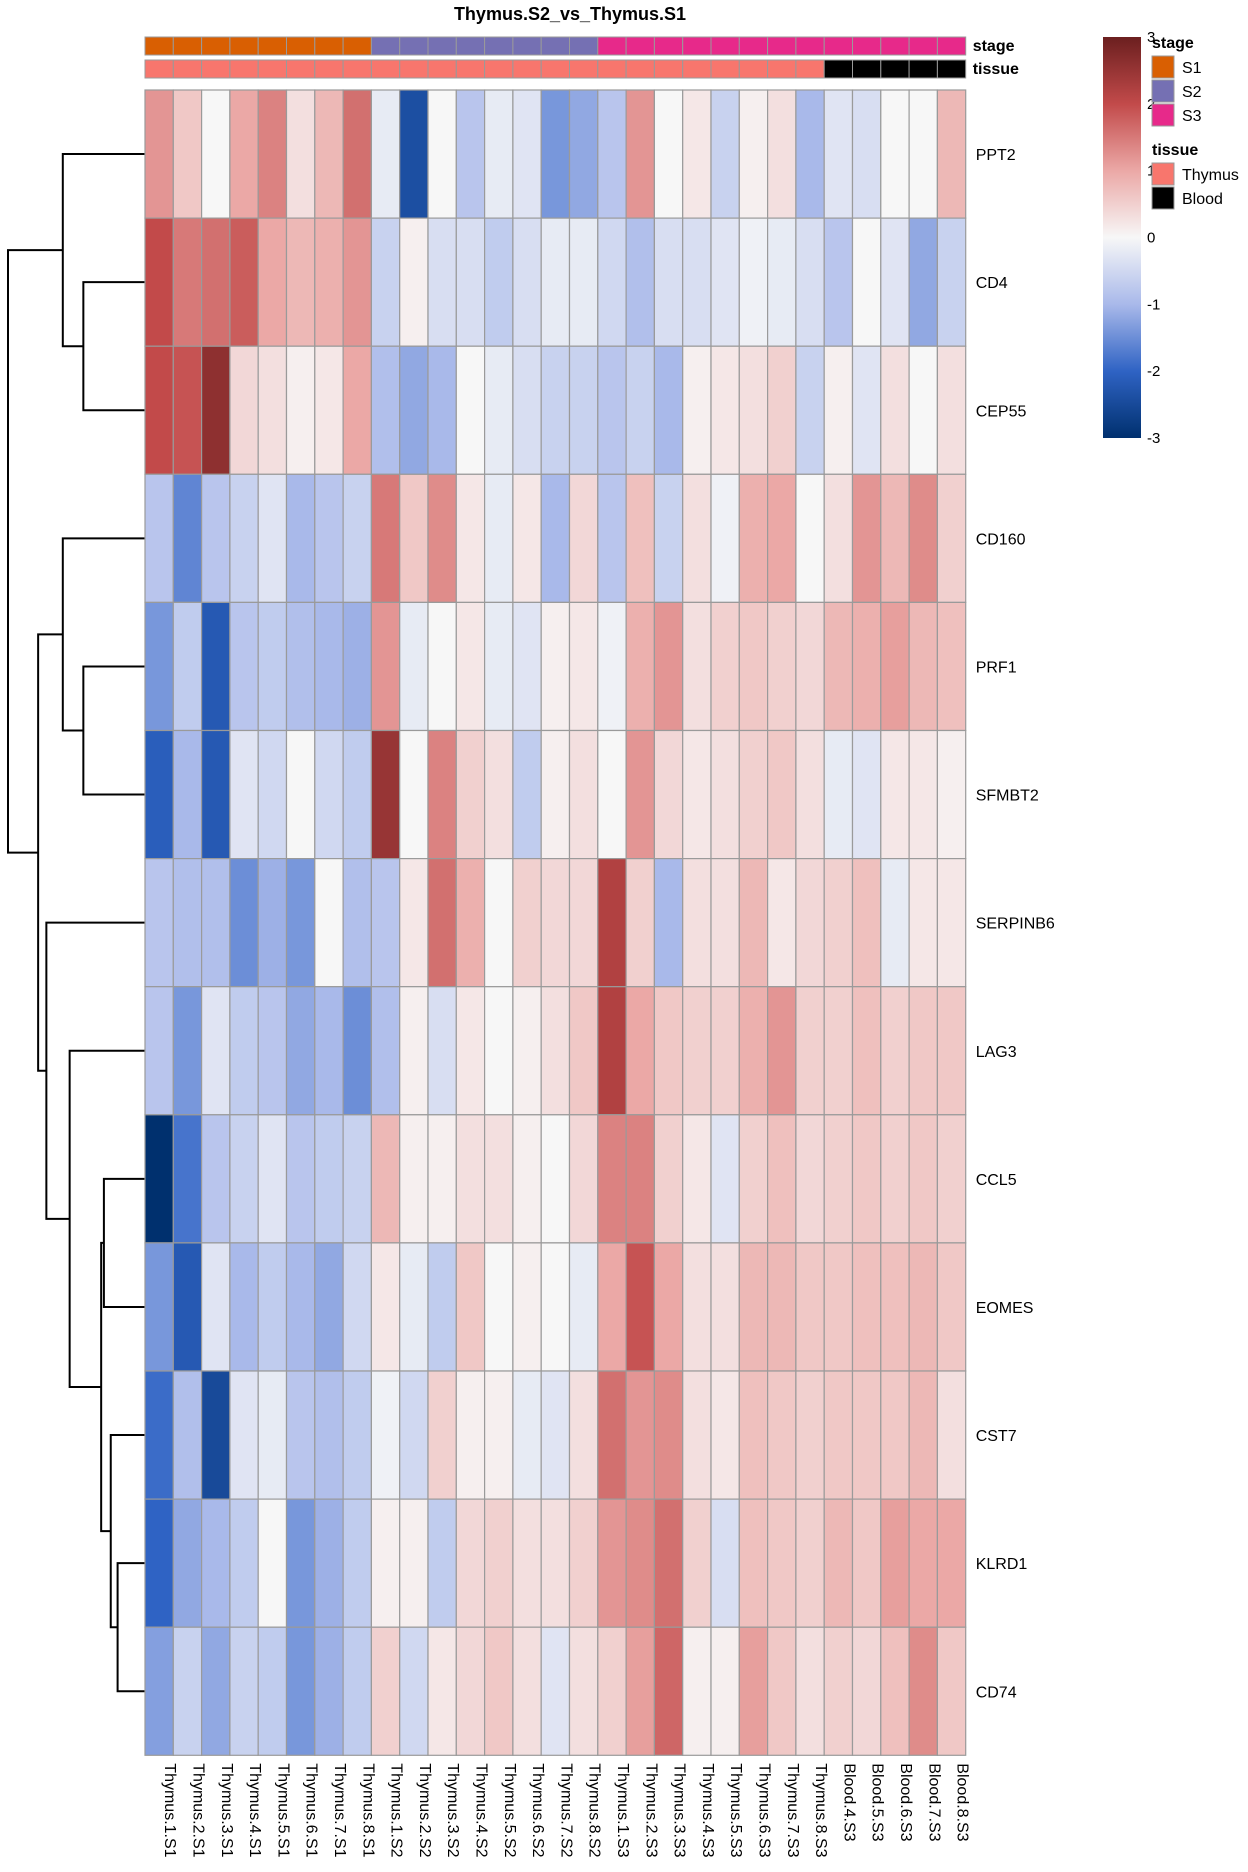 The width and height of the screenshot is (1248, 1872). I want to click on column-label: Thymus.7.S1, so click(339, 1810).